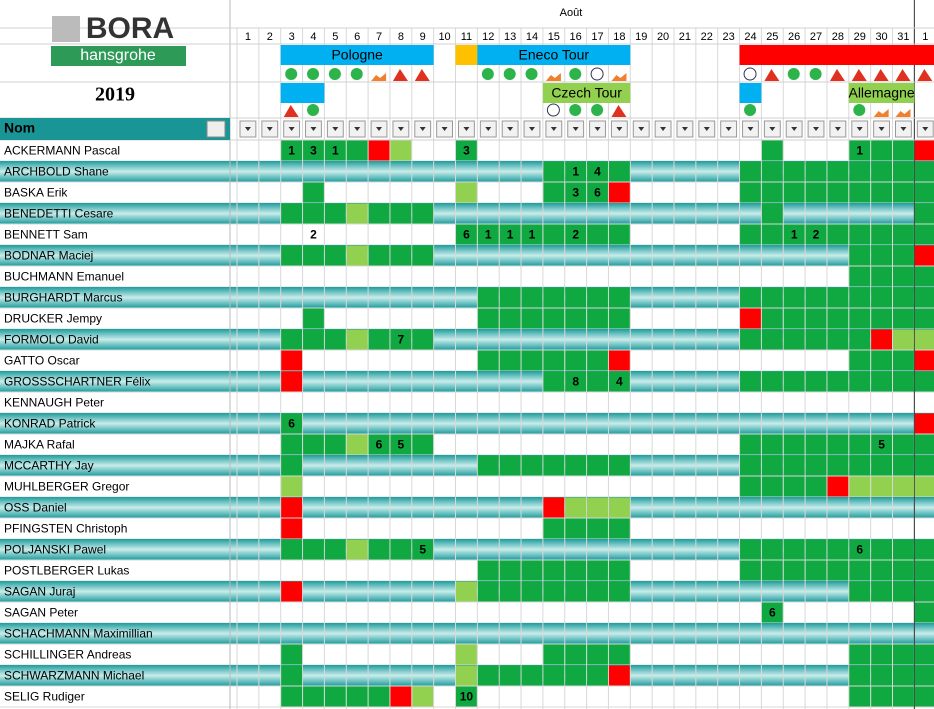 Image resolution: width=934 pixels, height=709 pixels. Describe the element at coordinates (597, 172) in the screenshot. I see `cell-value: 4` at that location.